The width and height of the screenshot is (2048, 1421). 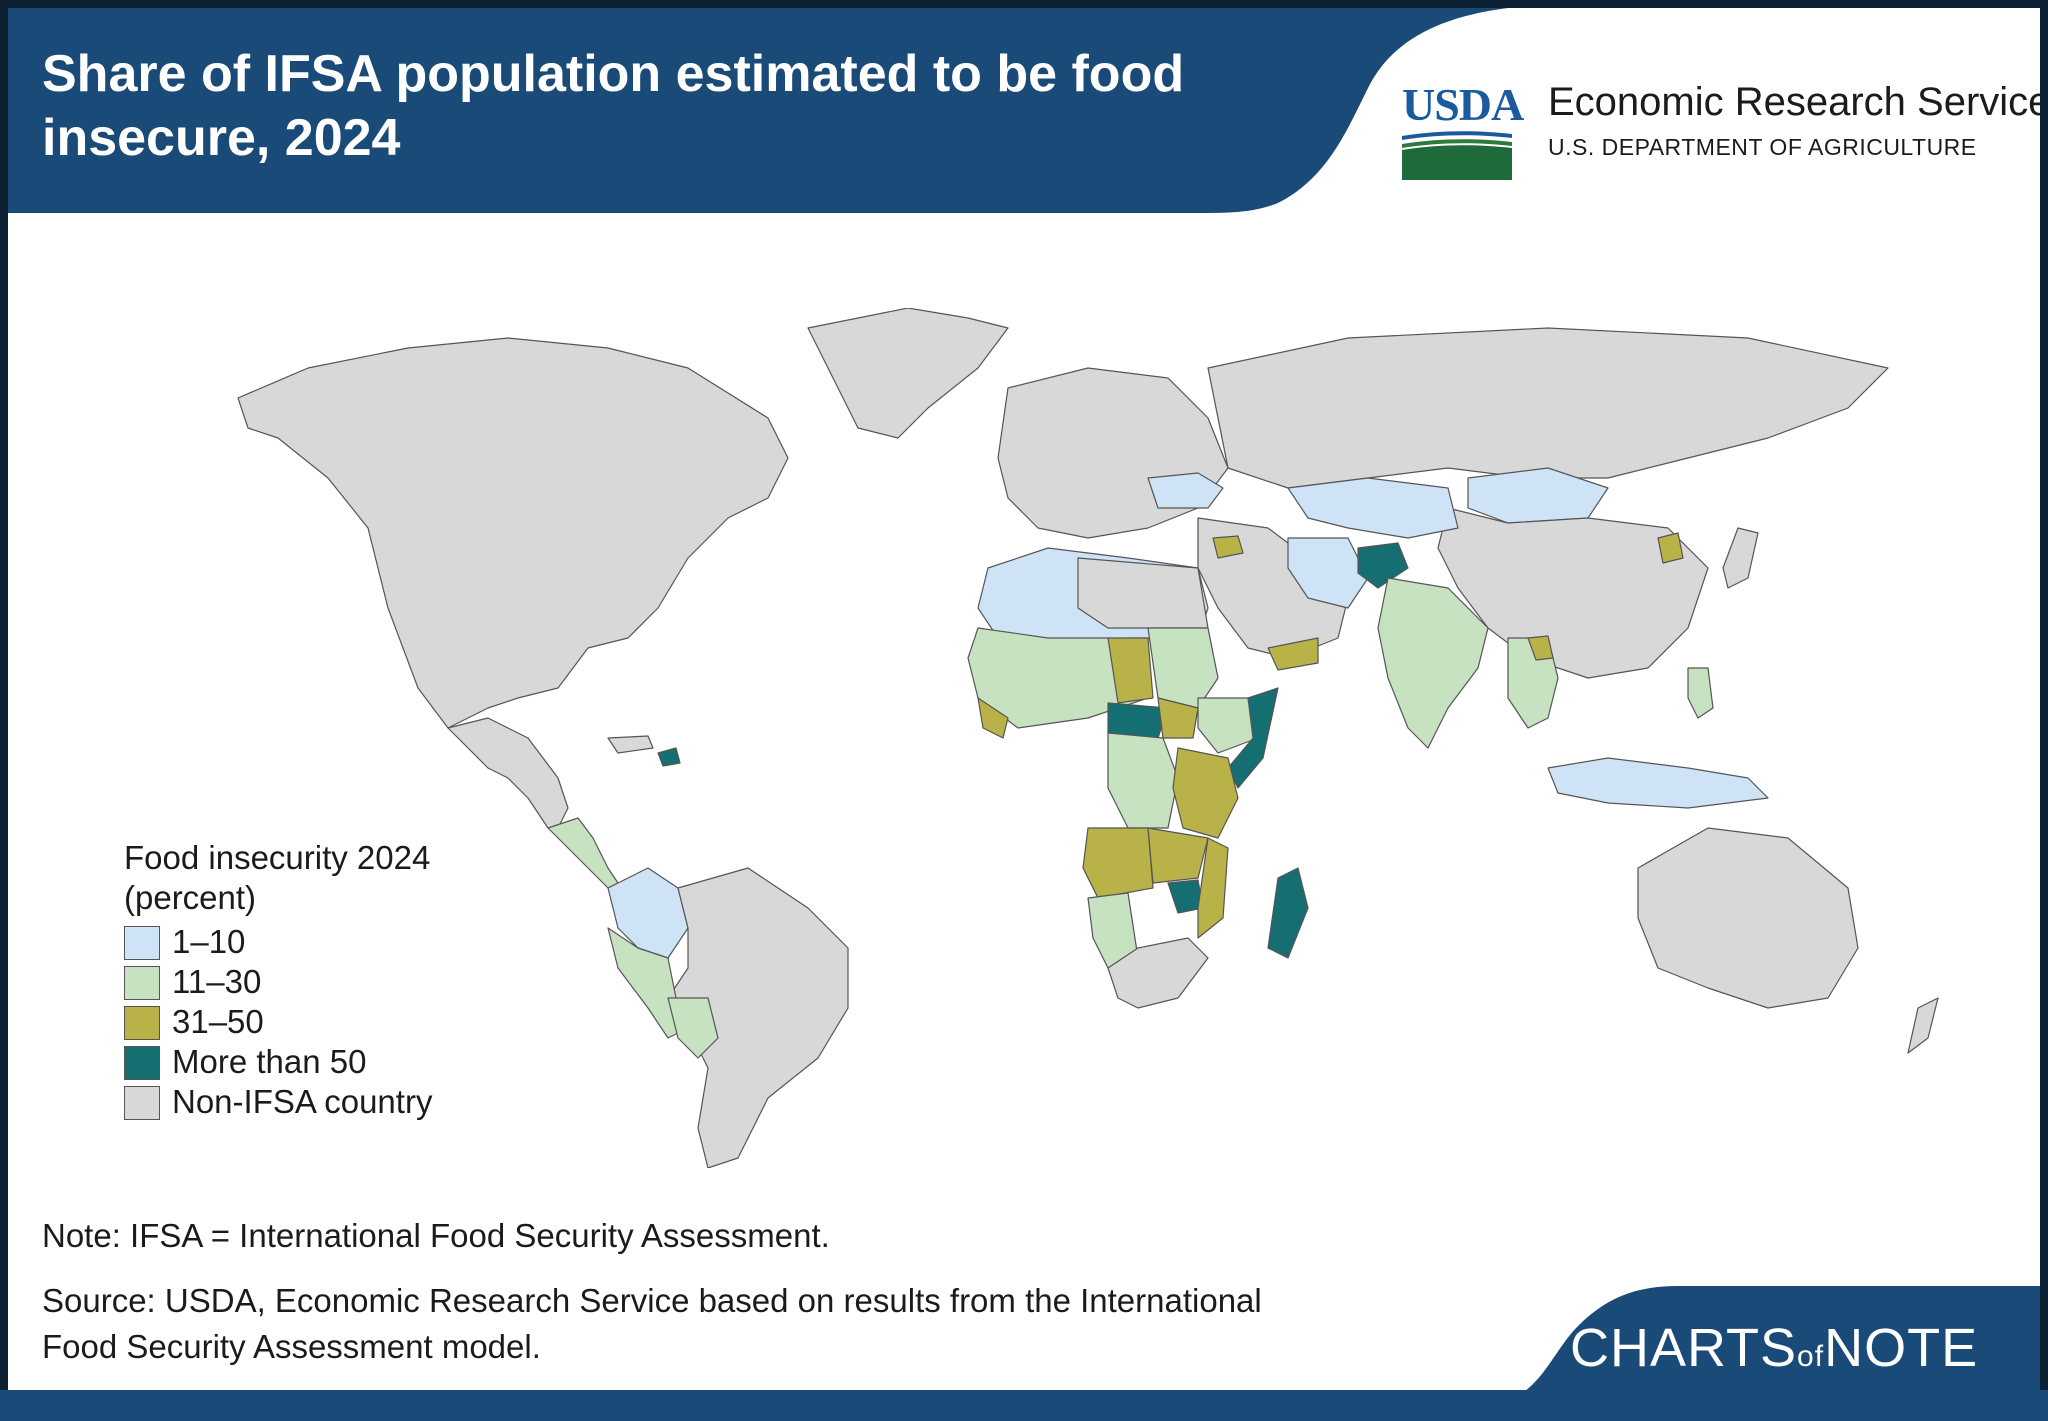 What do you see at coordinates (908, 373) in the screenshot?
I see `greenland-region` at bounding box center [908, 373].